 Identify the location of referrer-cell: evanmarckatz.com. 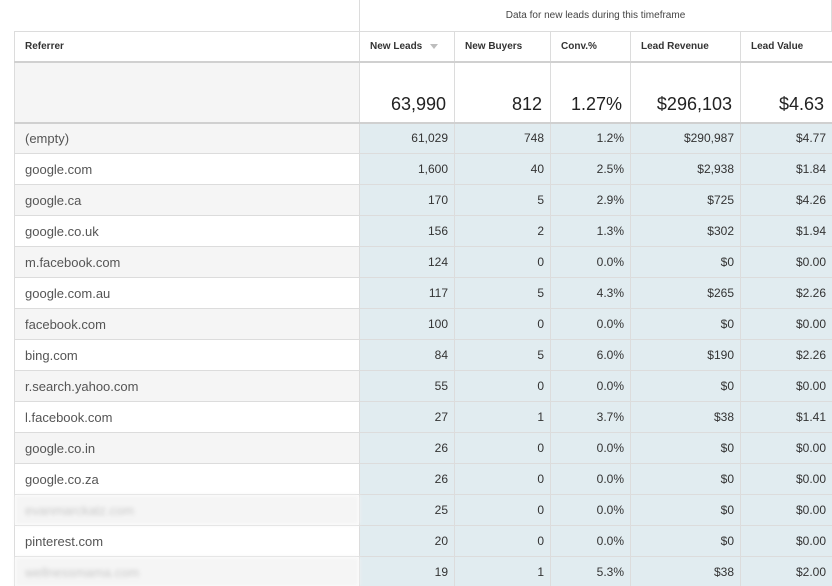
(187, 510).